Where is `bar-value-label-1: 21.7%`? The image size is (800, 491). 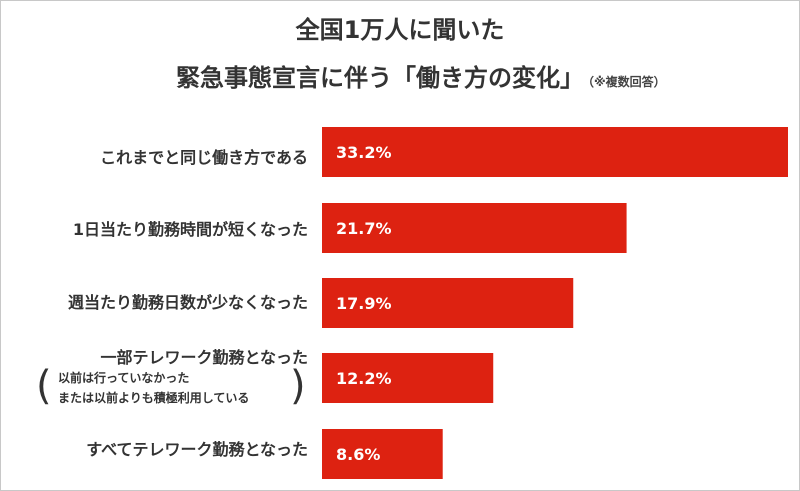 bar-value-label-1: 21.7% is located at coordinates (364, 228).